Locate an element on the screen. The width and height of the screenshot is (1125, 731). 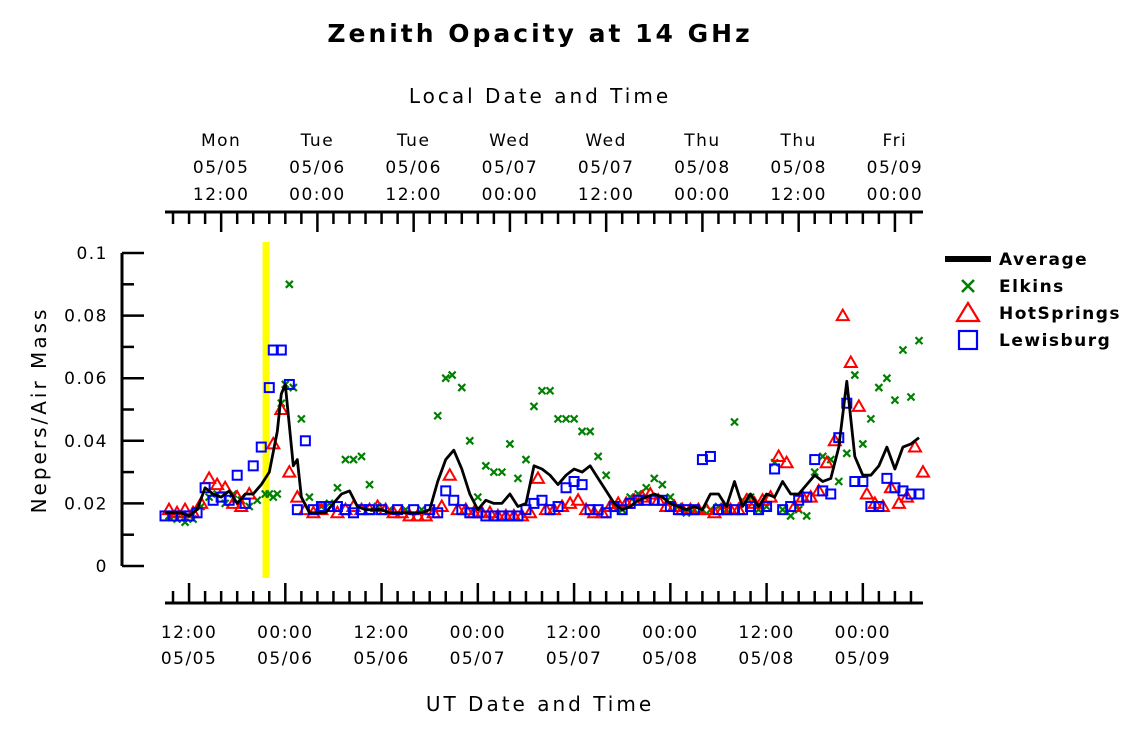
legend-item-hotsprings: HotSprings is located at coordinates (1037, 312).